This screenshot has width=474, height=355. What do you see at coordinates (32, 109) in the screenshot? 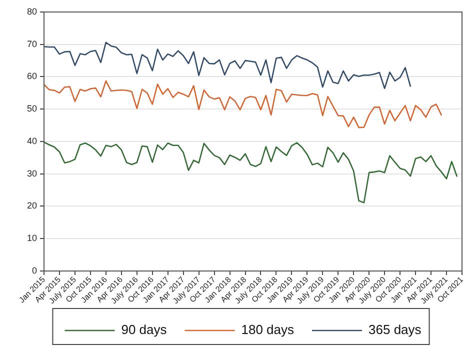
I see `y-tick-label: 50` at bounding box center [32, 109].